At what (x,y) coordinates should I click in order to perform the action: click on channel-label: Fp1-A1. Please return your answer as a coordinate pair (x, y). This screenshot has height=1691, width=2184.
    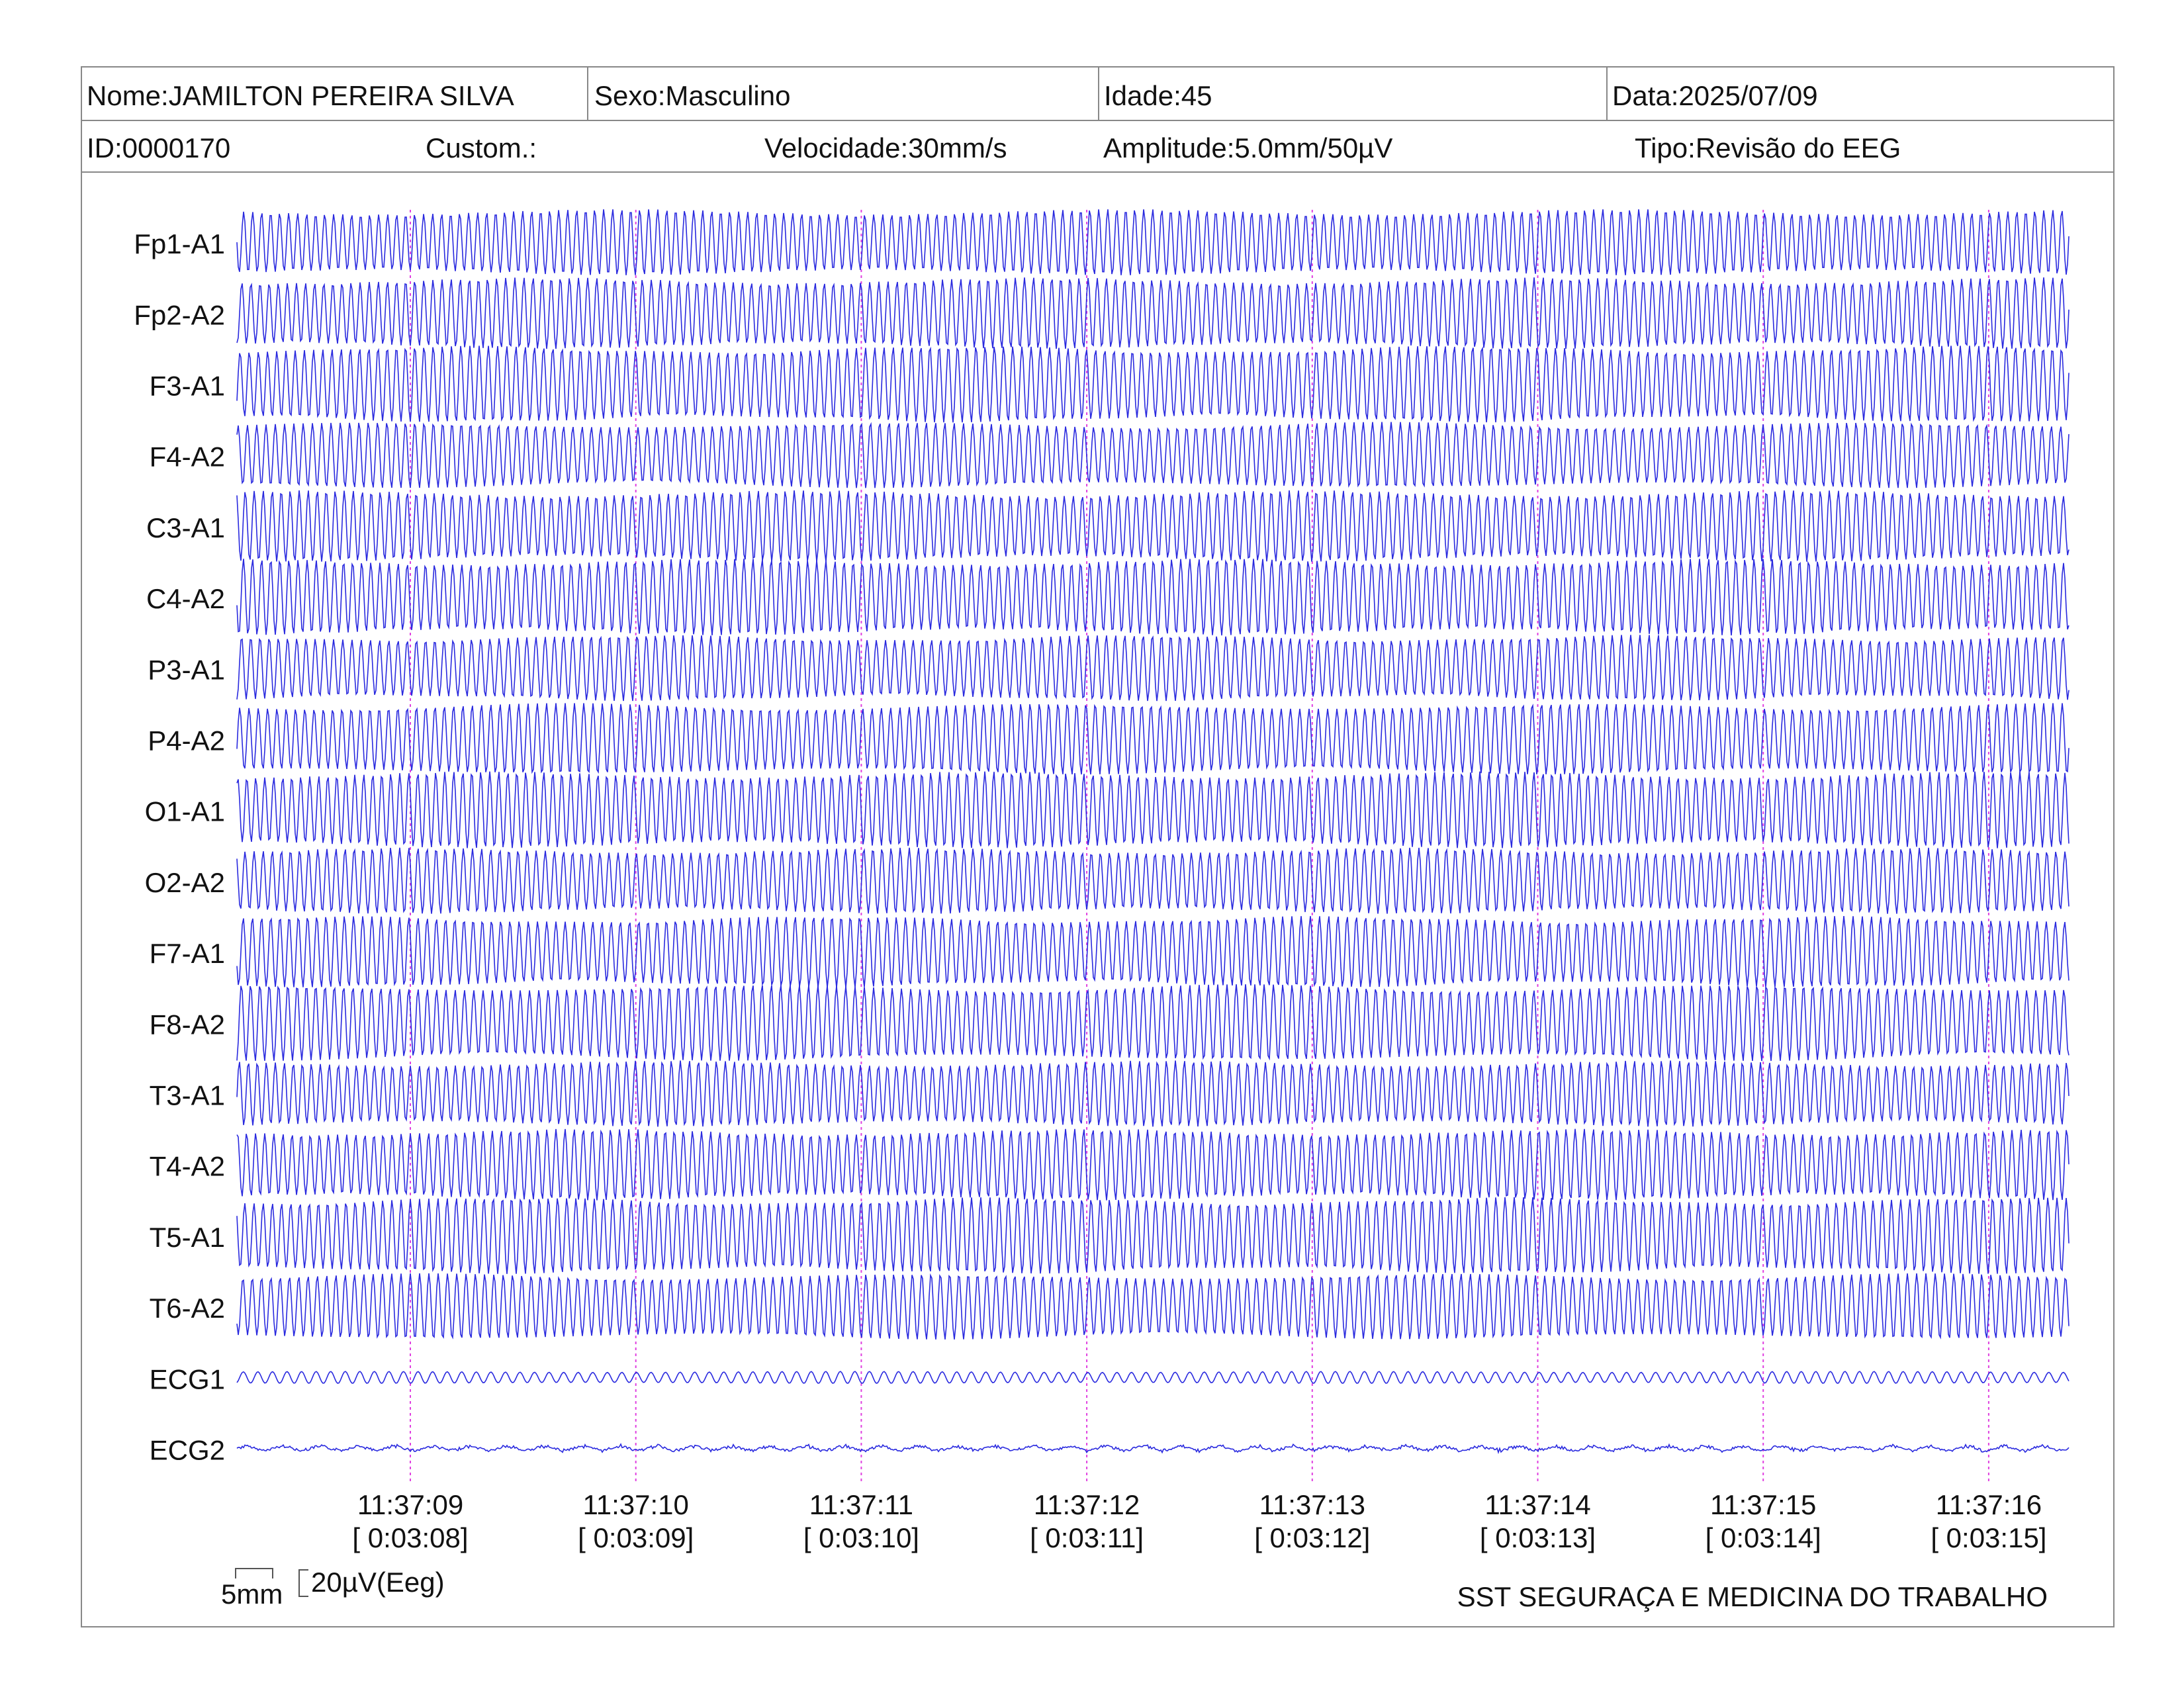
    Looking at the image, I should click on (179, 244).